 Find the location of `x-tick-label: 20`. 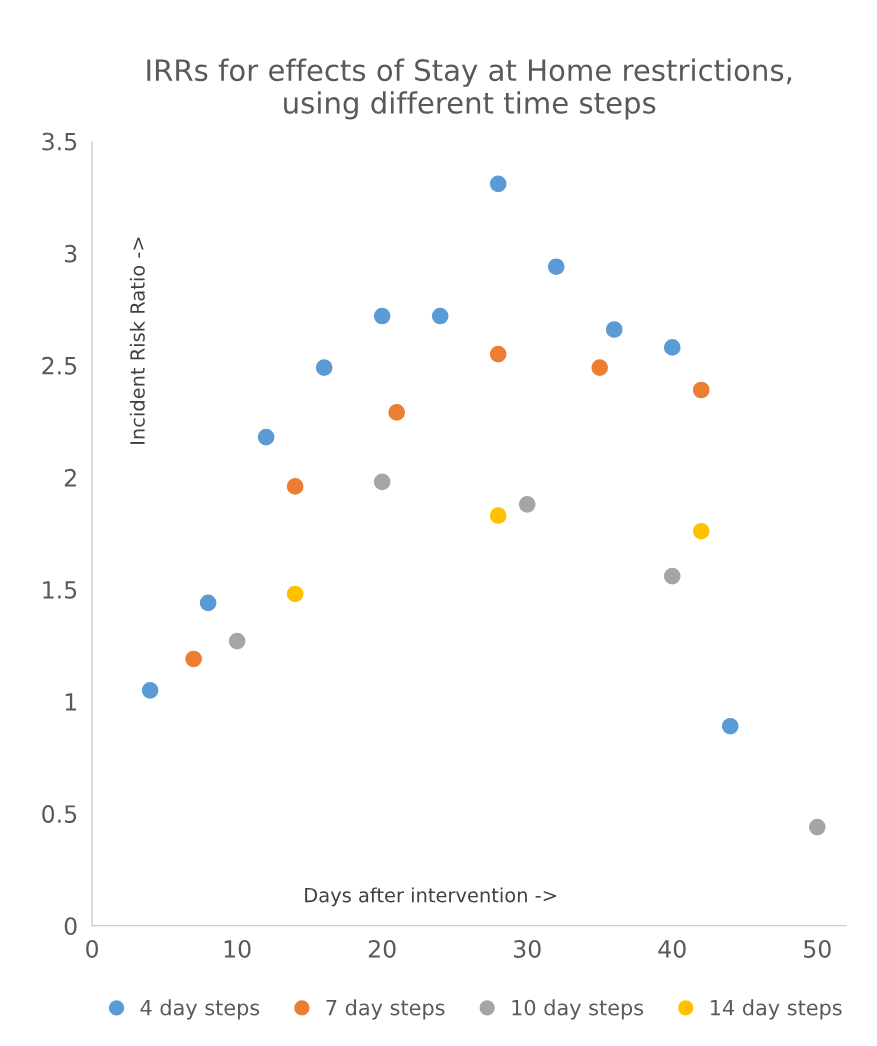

x-tick-label: 20 is located at coordinates (382, 949).